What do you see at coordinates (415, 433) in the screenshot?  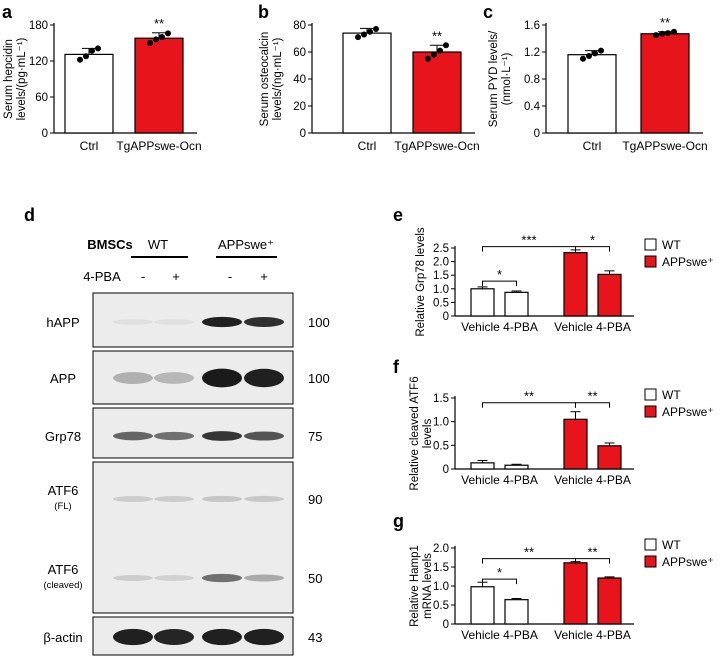 I see `y-axis-label: Relative cleaved ATF6` at bounding box center [415, 433].